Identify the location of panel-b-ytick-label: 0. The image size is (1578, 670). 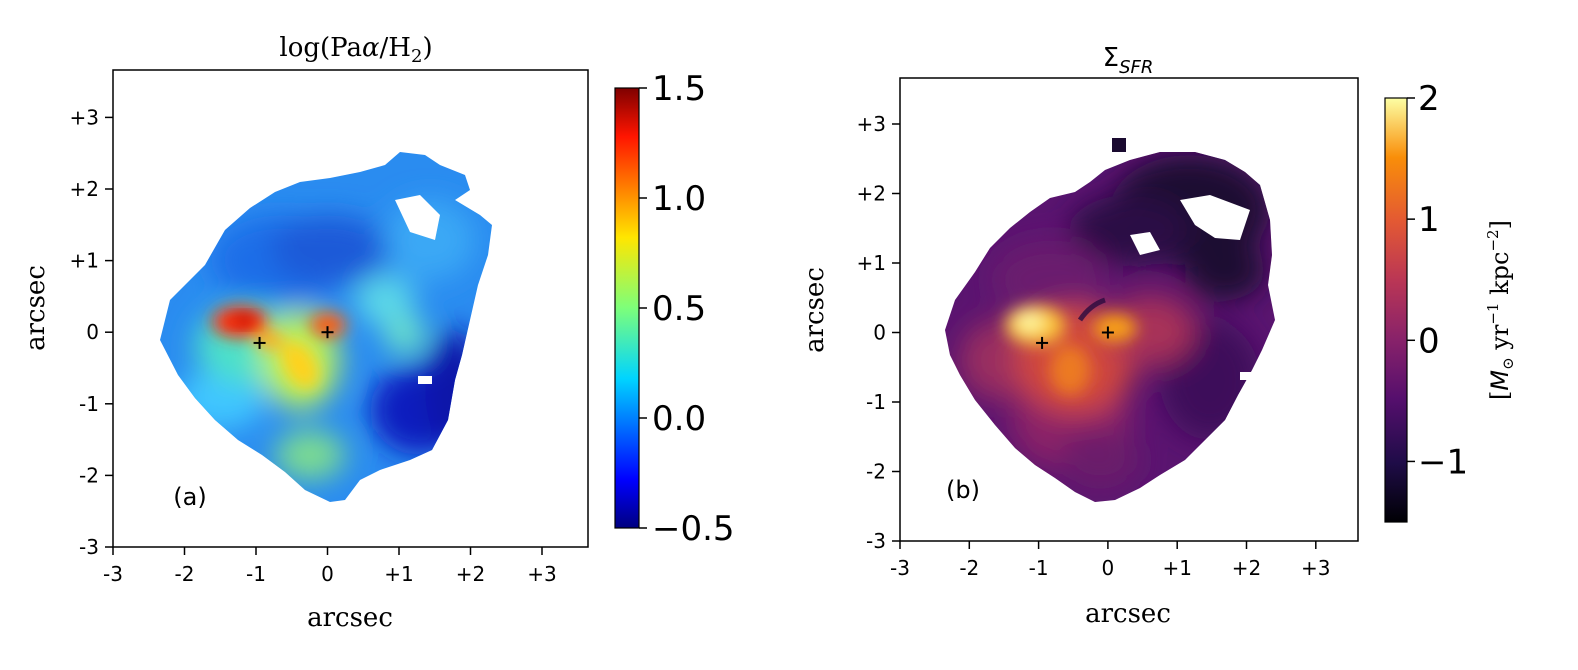
(879, 333).